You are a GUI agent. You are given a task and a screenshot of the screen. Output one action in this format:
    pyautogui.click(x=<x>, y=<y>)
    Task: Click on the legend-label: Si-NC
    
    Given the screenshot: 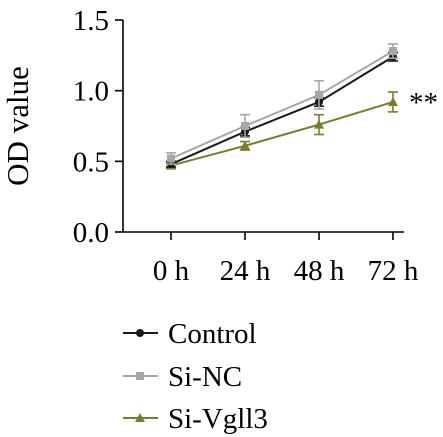 What is the action you would take?
    pyautogui.click(x=205, y=377)
    